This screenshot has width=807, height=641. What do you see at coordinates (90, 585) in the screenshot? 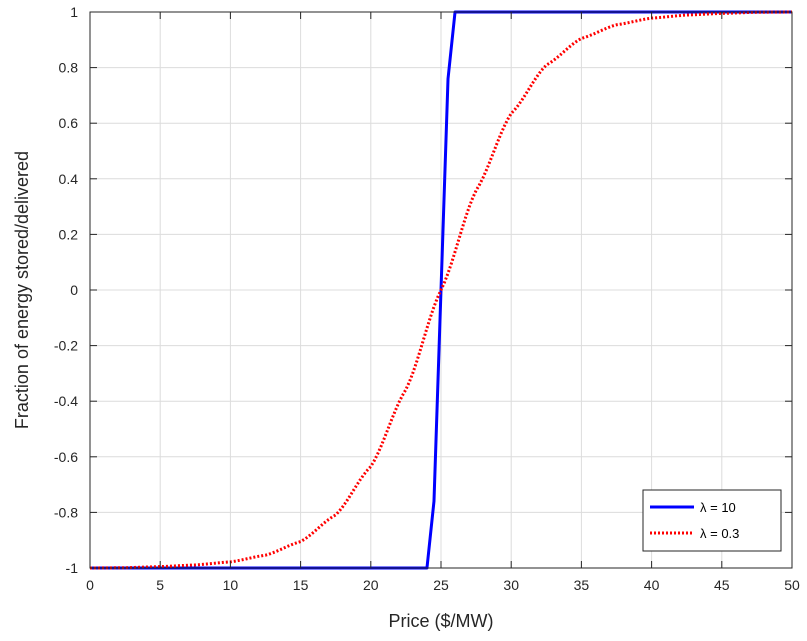
I see `x-tick-label: 0` at bounding box center [90, 585].